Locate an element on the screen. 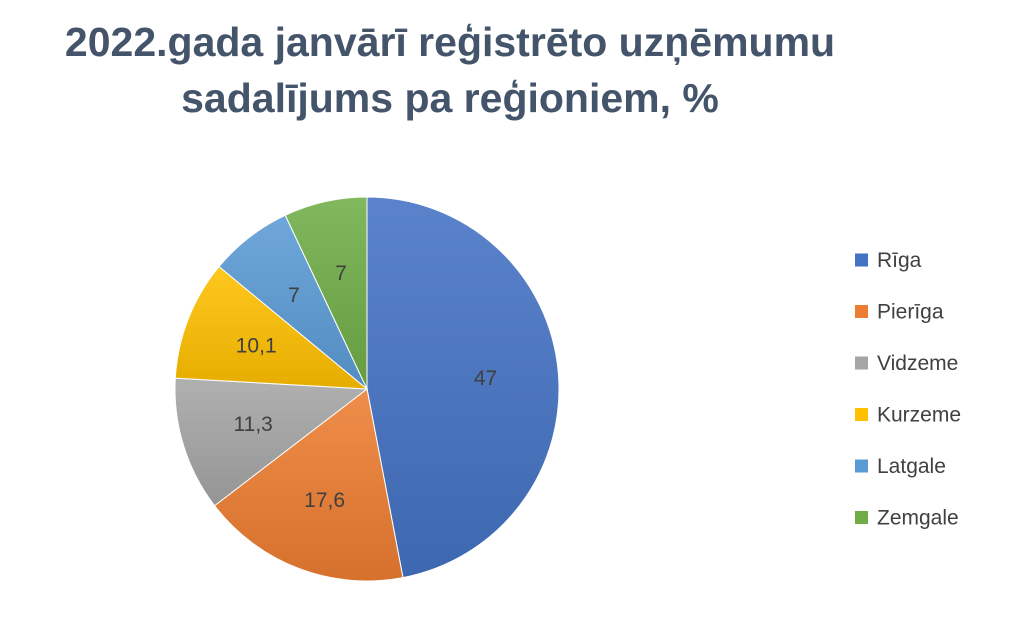 The height and width of the screenshot is (629, 1024). legend: Rīga Pierīga Vidzeme Kurzeme Latgale Zemgale is located at coordinates (908, 389).